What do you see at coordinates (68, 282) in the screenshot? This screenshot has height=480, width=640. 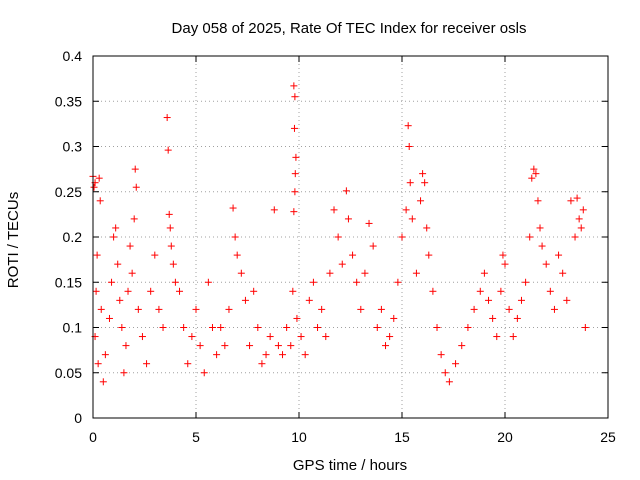 I see `y-tick-label: 0.15` at bounding box center [68, 282].